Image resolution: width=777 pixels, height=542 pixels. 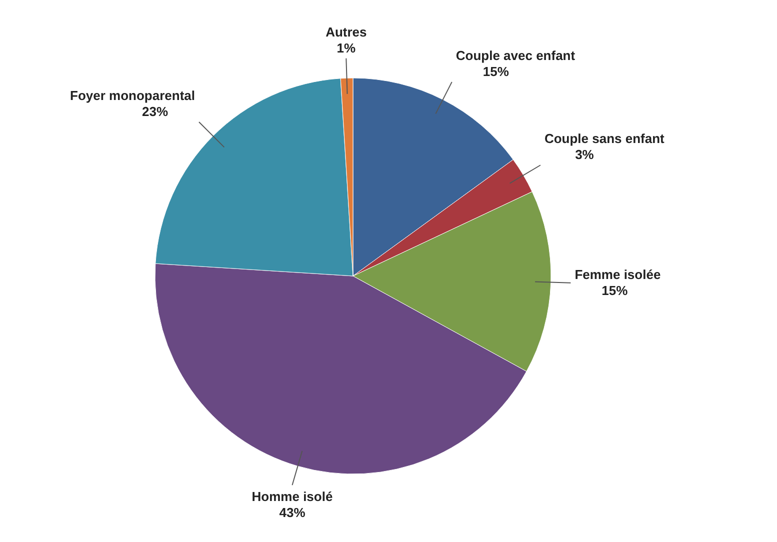 I want to click on slice-label: Homme isolé, so click(x=292, y=496).